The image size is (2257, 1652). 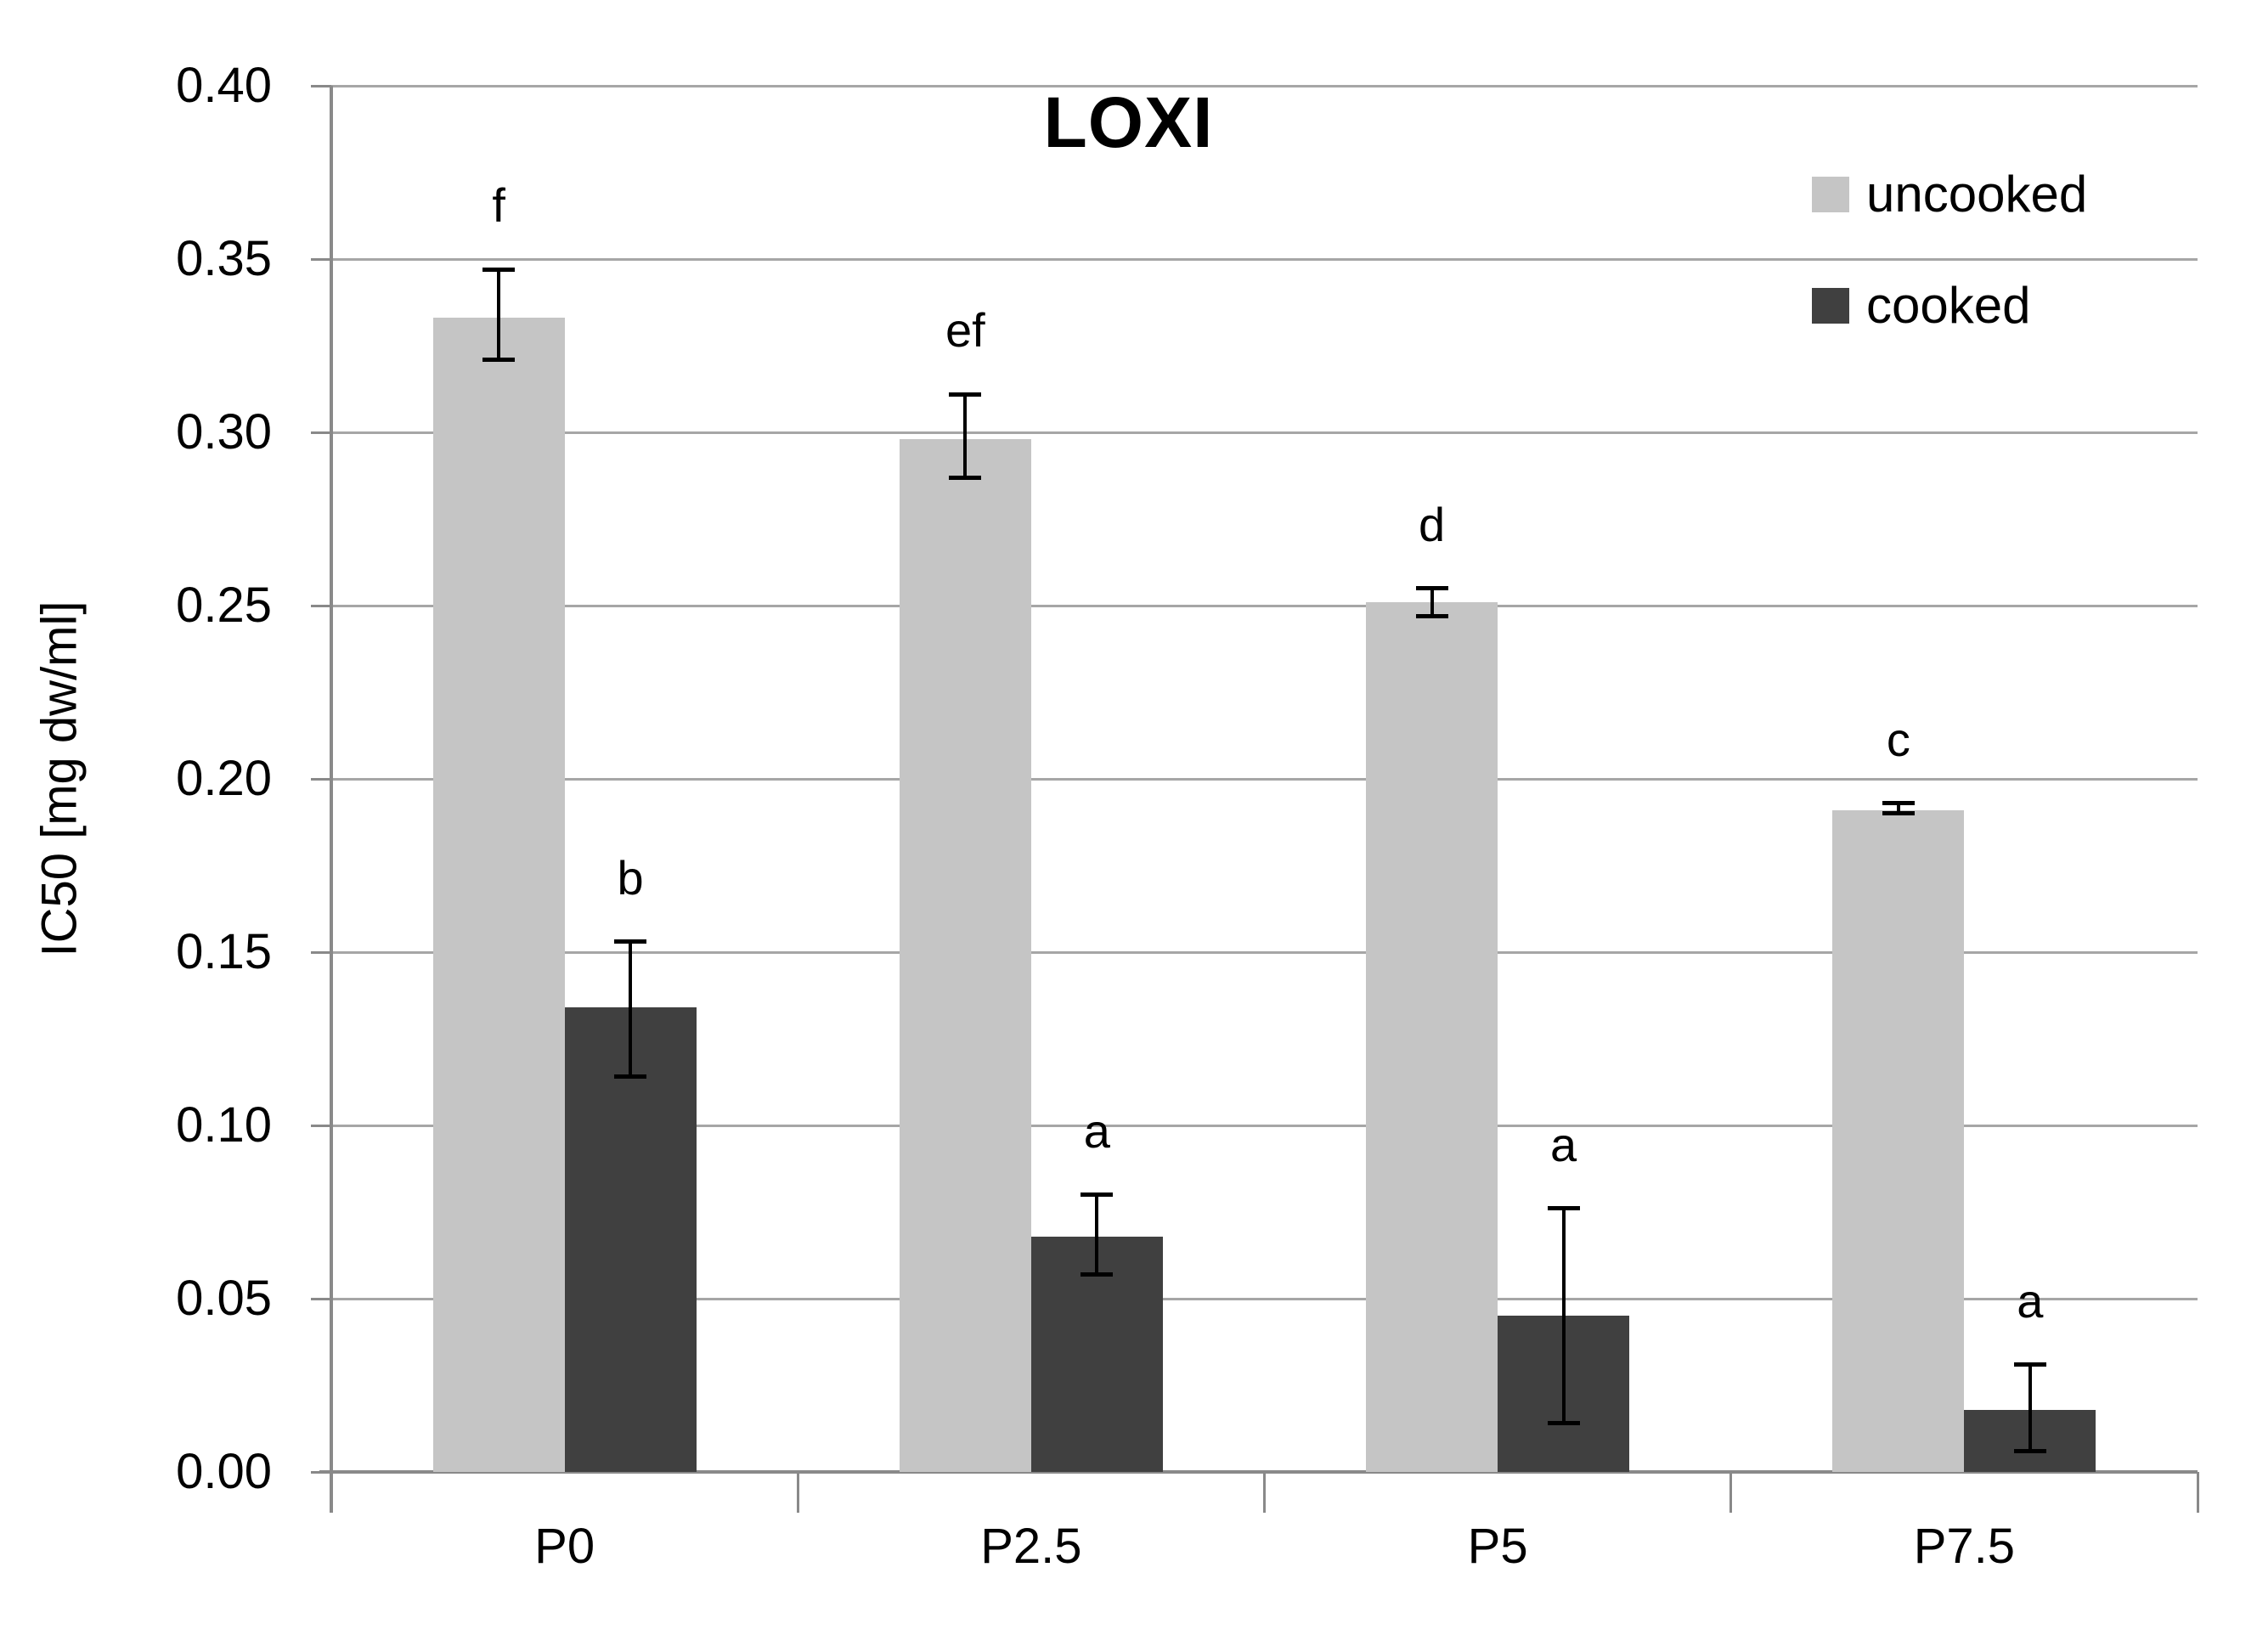 What do you see at coordinates (498, 205) in the screenshot?
I see `significance-letter-uncooked-P0: f` at bounding box center [498, 205].